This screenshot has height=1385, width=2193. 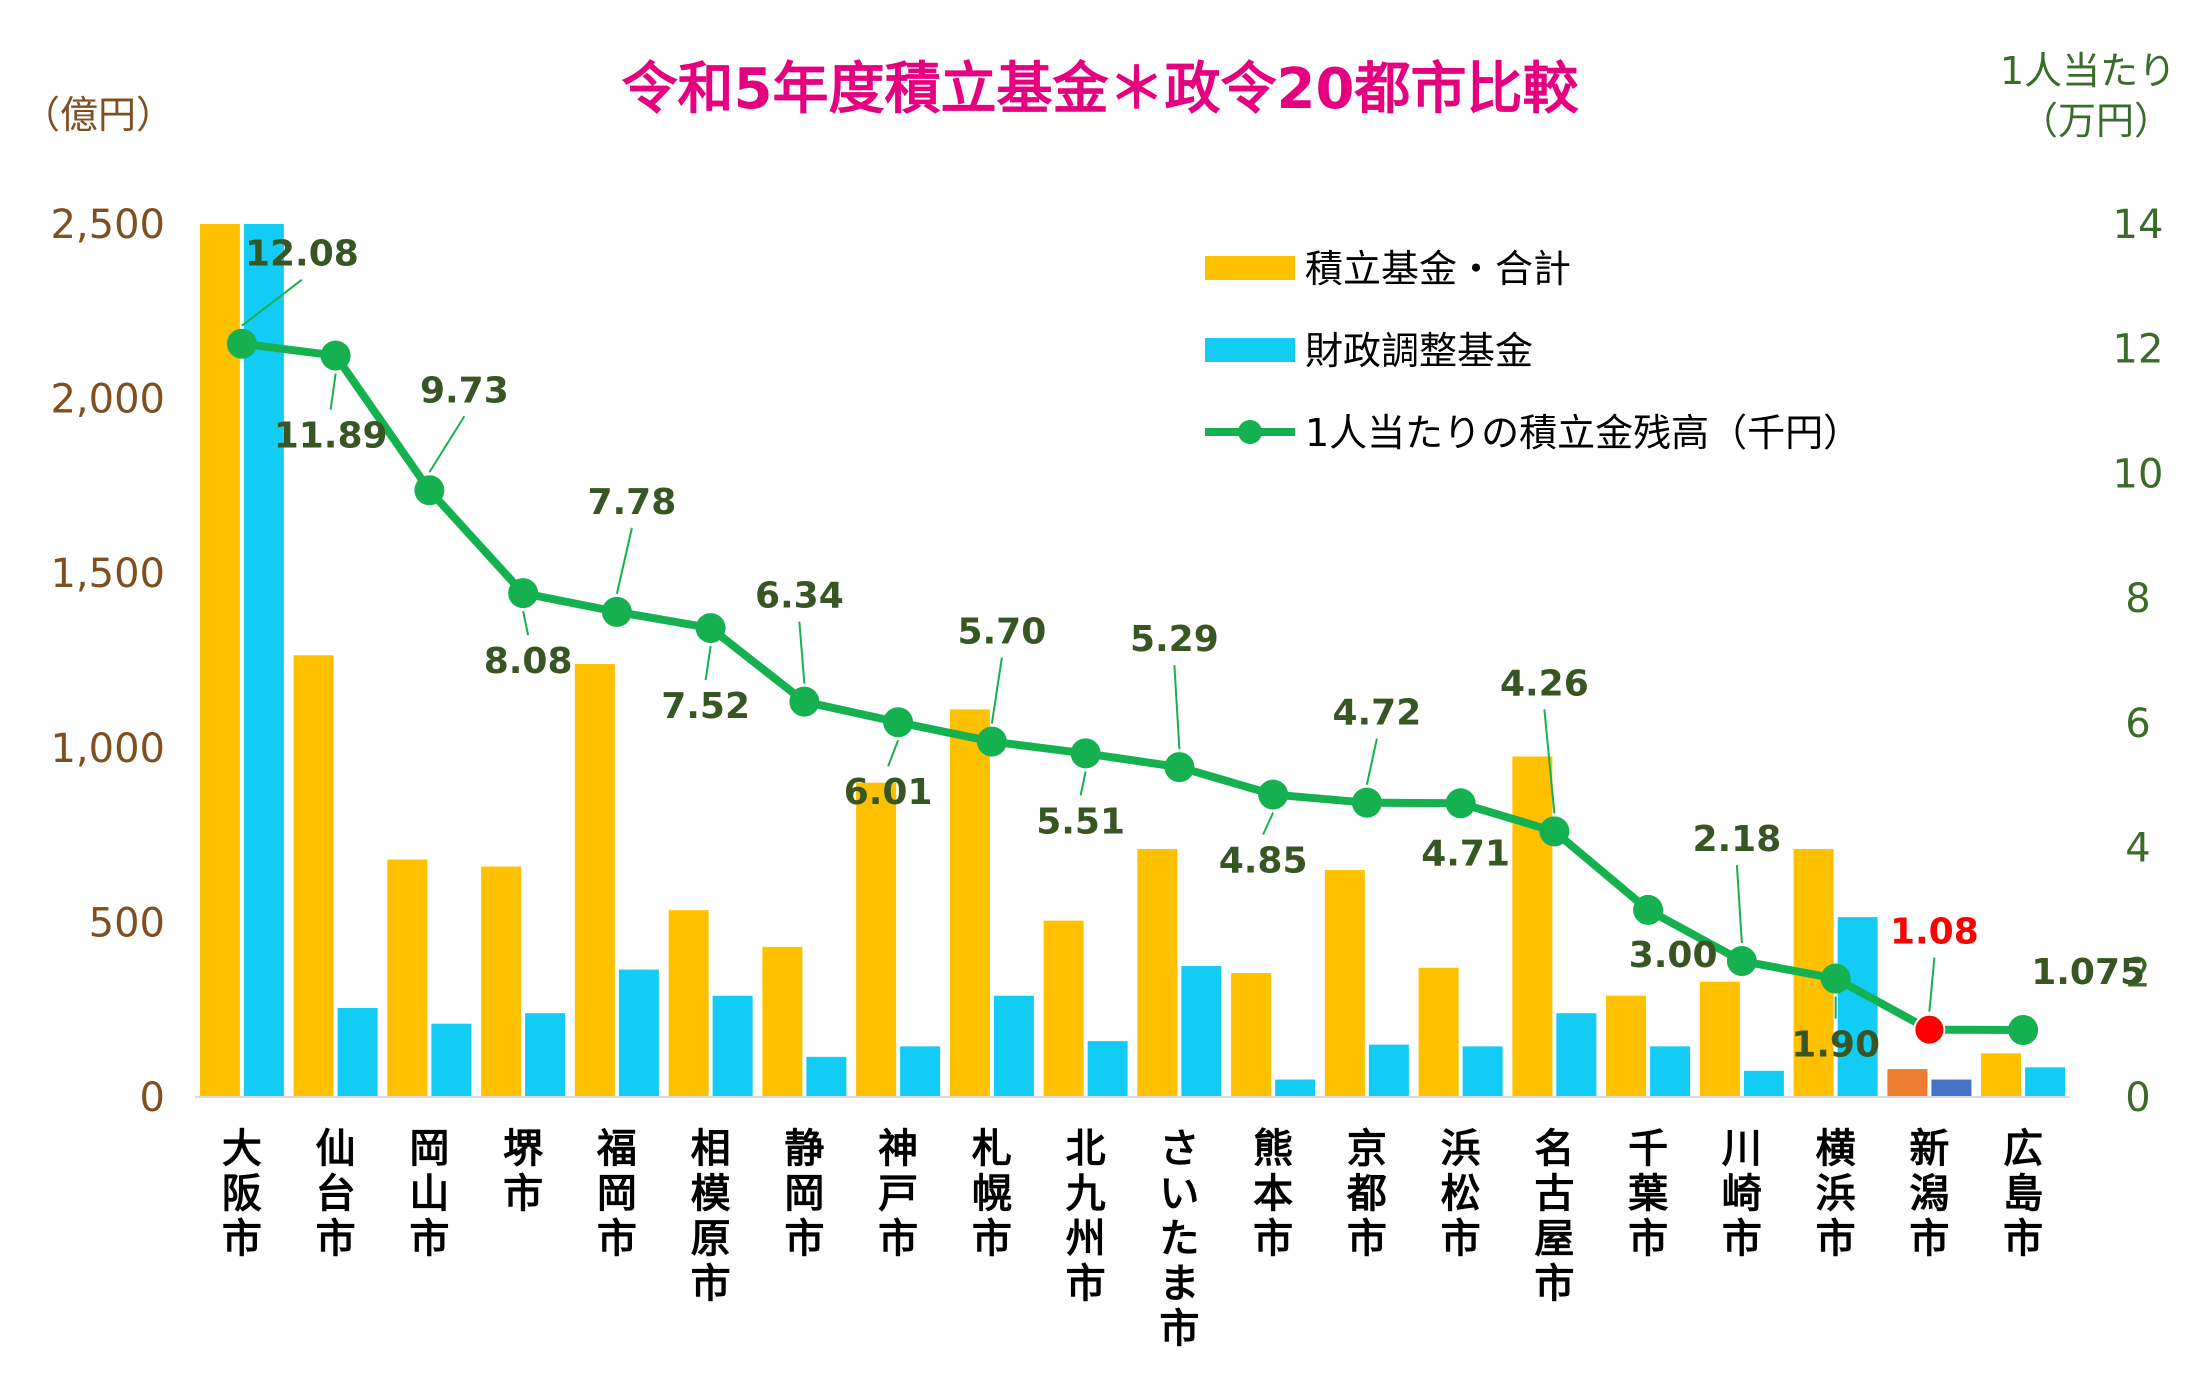 What do you see at coordinates (2023, 1194) in the screenshot?
I see `category-label: 広島市` at bounding box center [2023, 1194].